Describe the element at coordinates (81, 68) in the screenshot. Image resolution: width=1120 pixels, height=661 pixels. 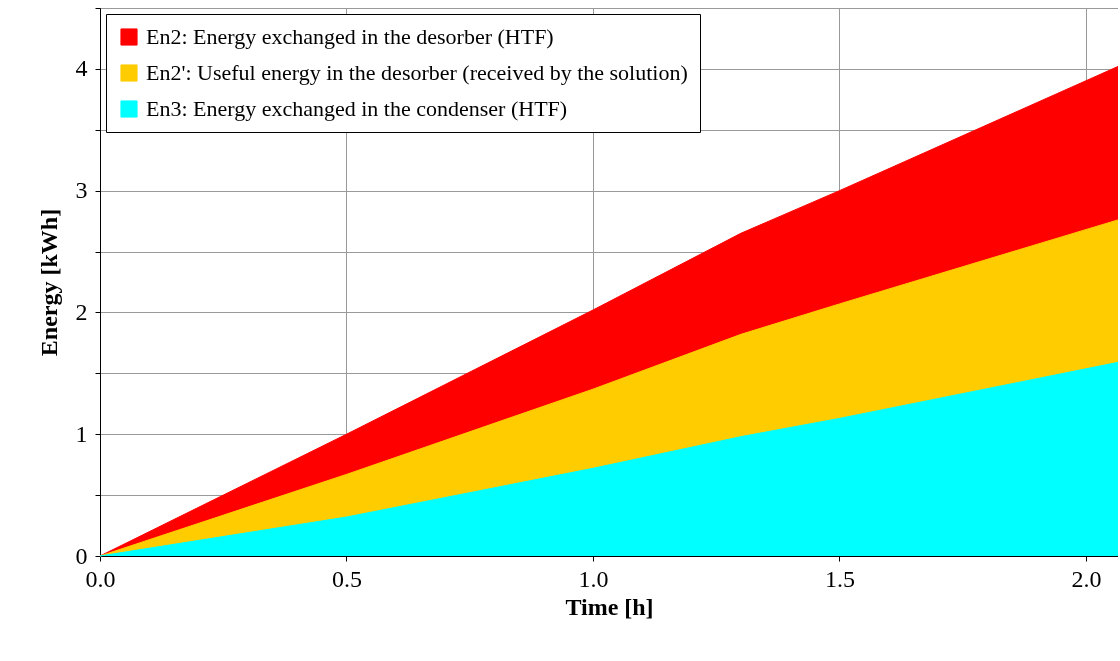
I see `y-tick-label: 4` at that location.